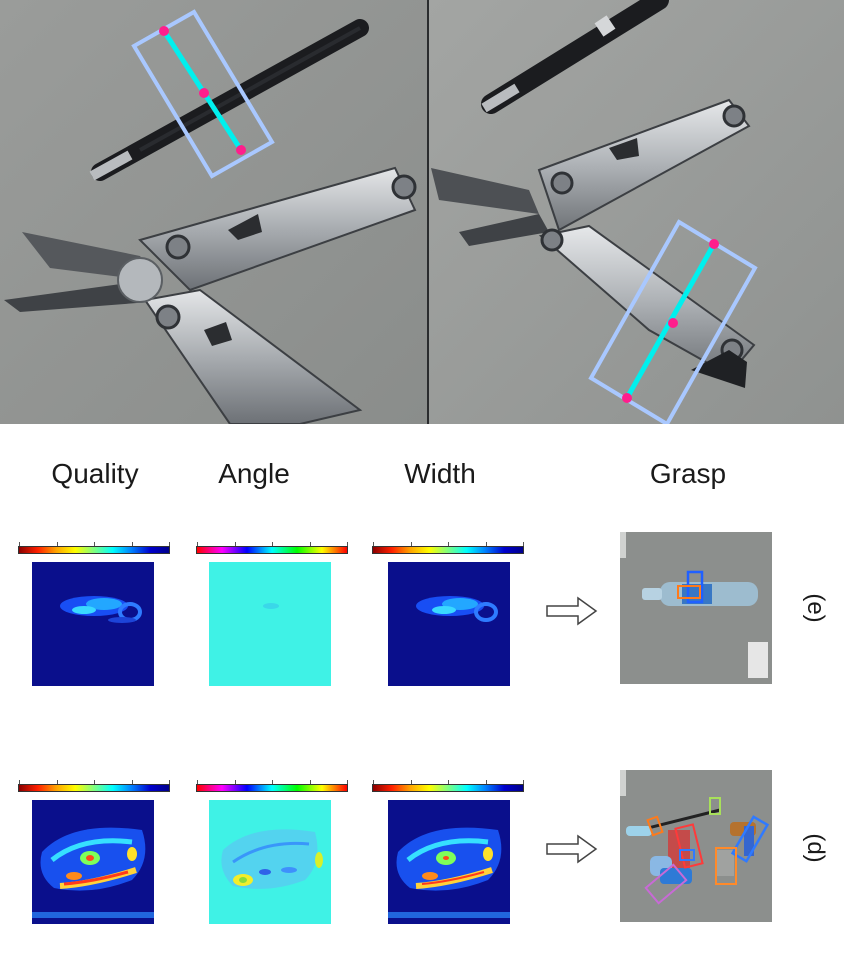 This screenshot has height=962, width=844. What do you see at coordinates (815, 608) in the screenshot?
I see `row-label-e: (e)` at bounding box center [815, 608].